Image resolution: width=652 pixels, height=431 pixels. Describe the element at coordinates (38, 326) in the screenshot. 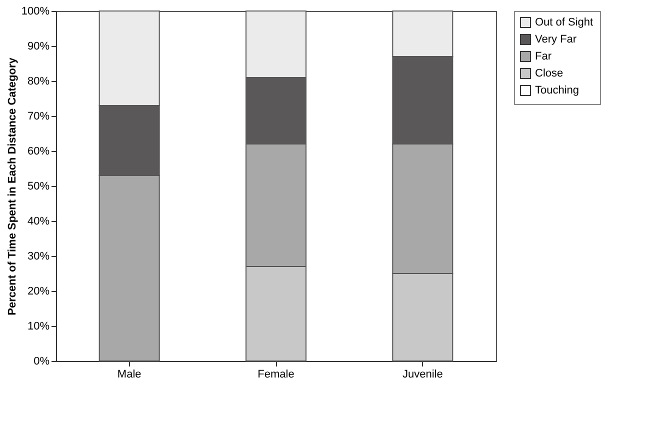

I see `y-tick-label: 10%` at that location.